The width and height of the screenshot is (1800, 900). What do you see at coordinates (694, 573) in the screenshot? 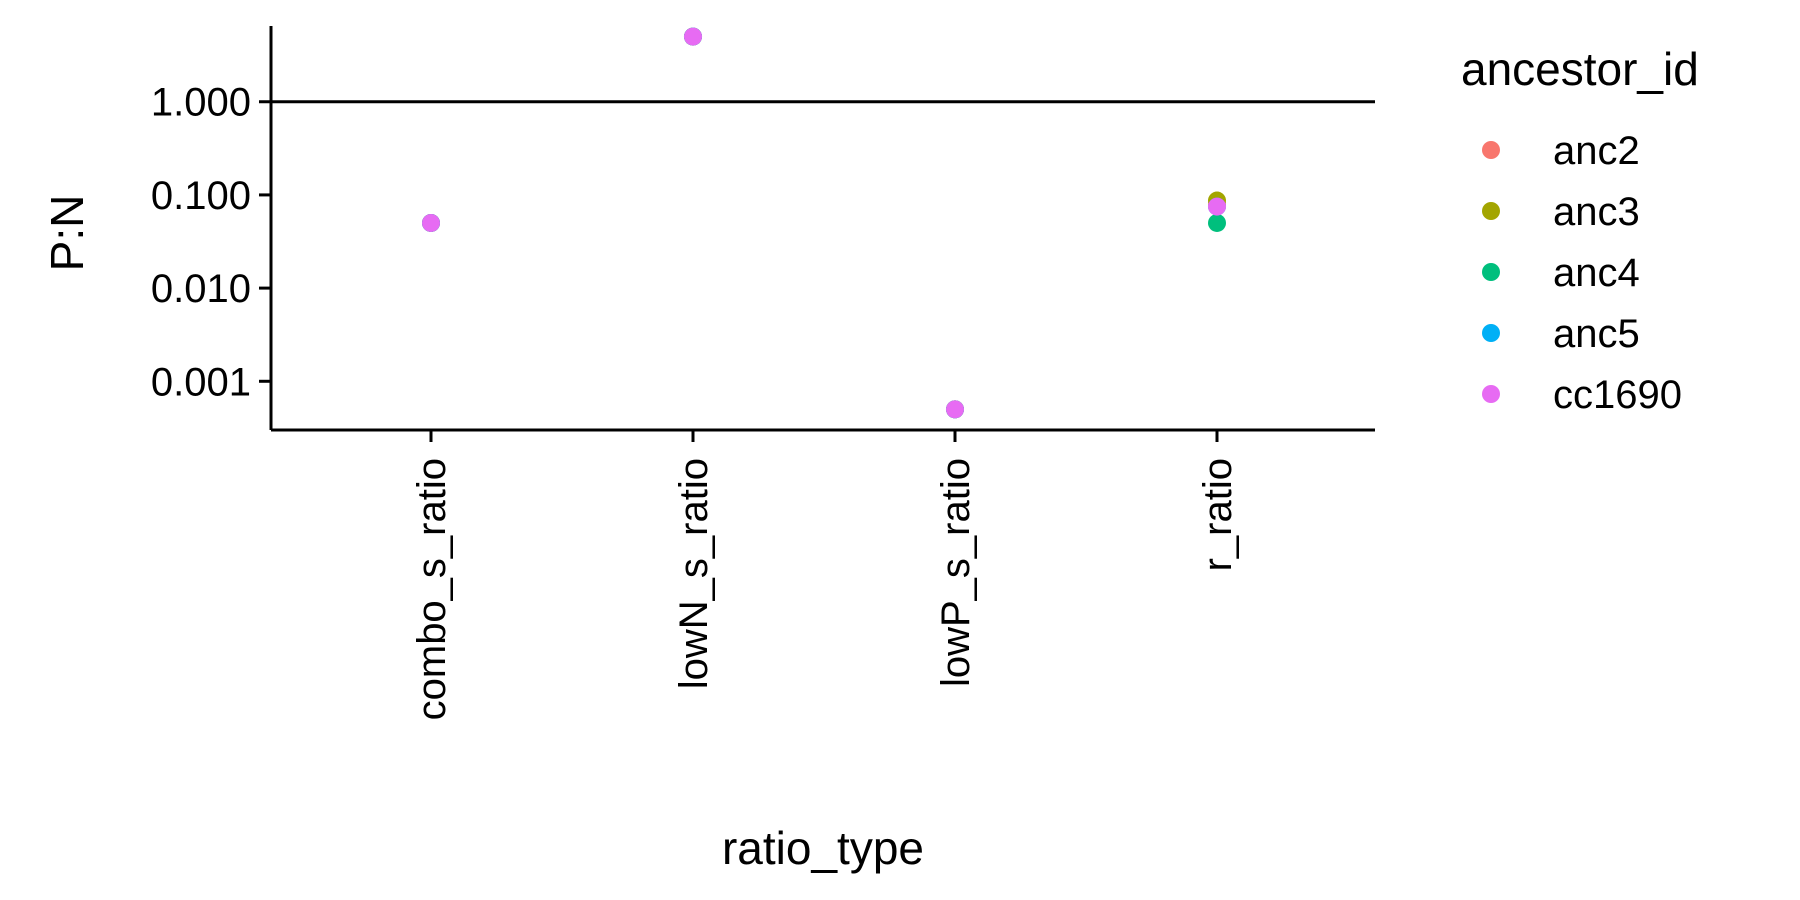
I see `x-tick-label: lowN_s_ratio` at bounding box center [694, 573].